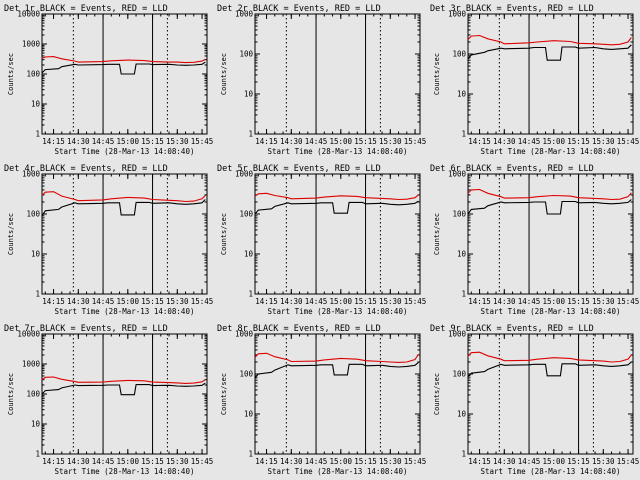 The height and width of the screenshot is (480, 640). What do you see at coordinates (299, 169) in the screenshot?
I see `panel-title: Det 5r BLACK = Events, RED = LLD` at bounding box center [299, 169].